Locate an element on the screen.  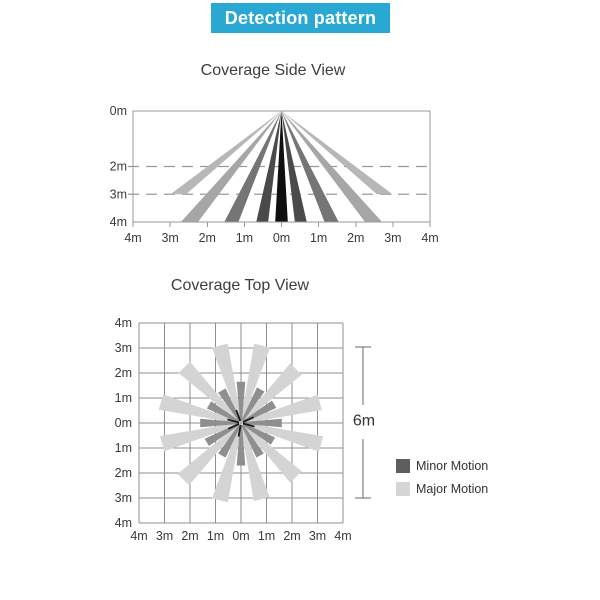
side-beam-outer-right is located at coordinates (337, 153).